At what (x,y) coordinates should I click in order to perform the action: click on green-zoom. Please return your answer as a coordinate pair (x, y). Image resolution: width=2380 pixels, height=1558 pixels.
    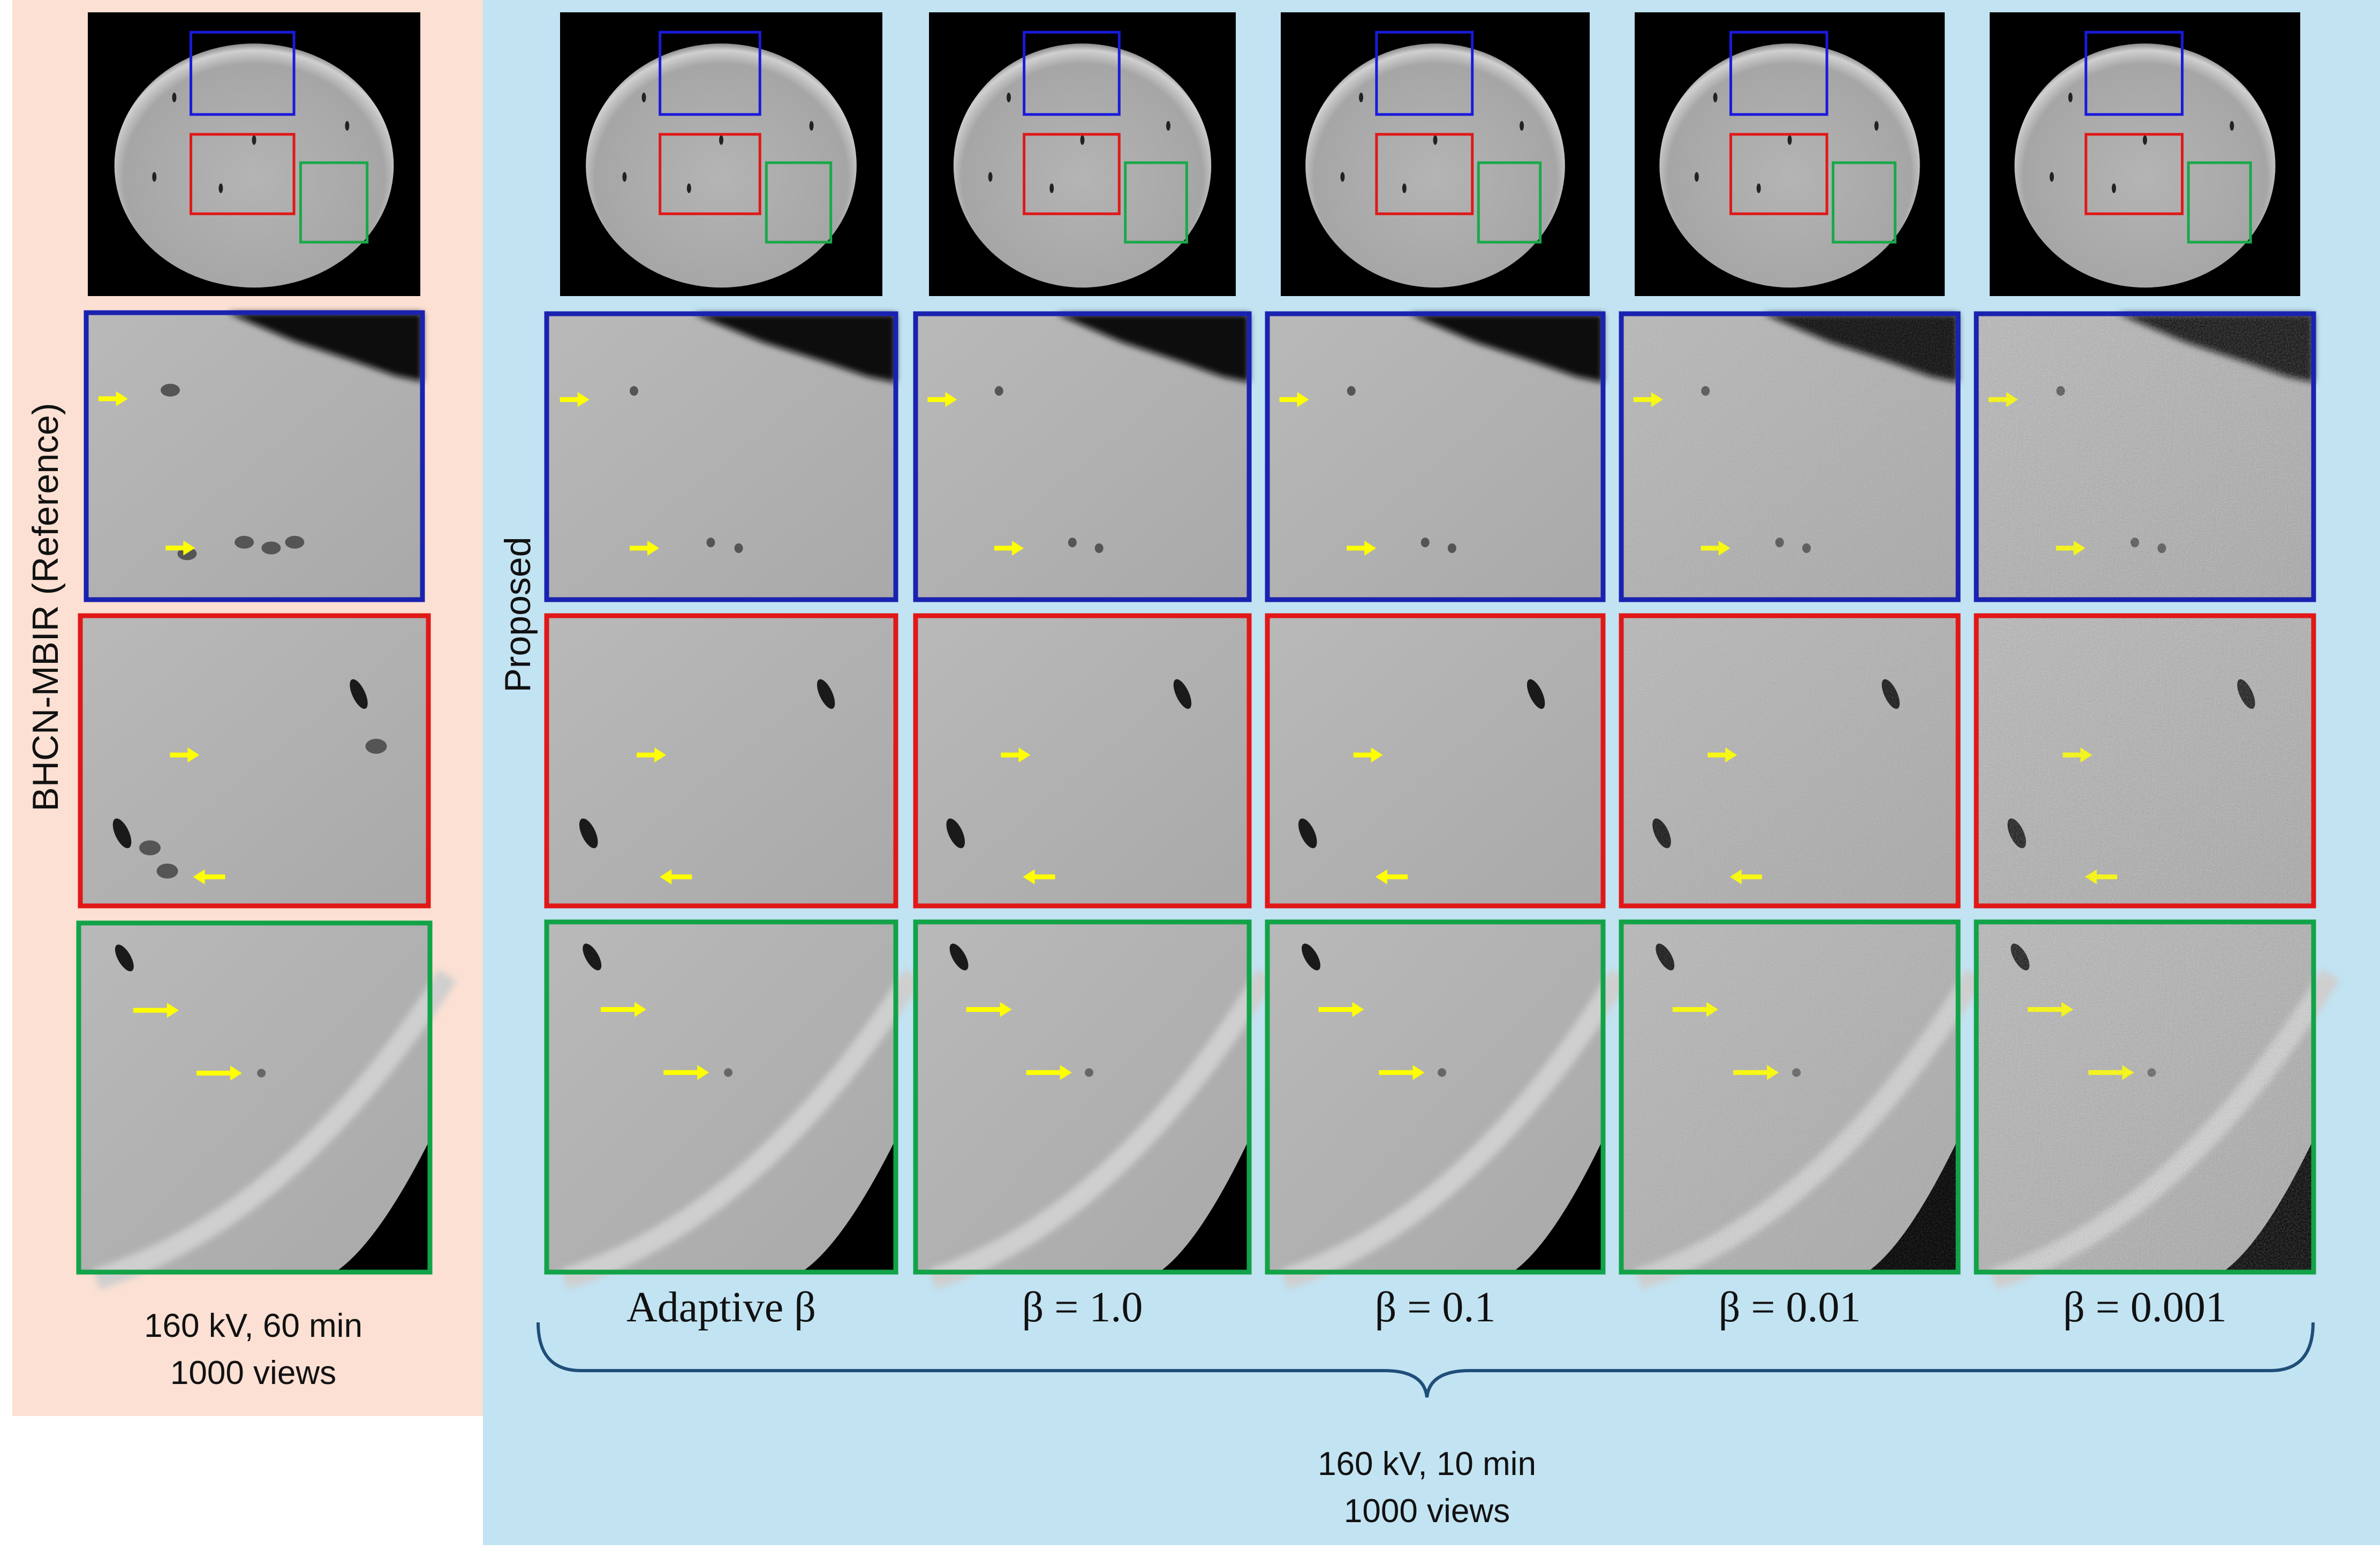
    Looking at the image, I should click on (2157, 1104).